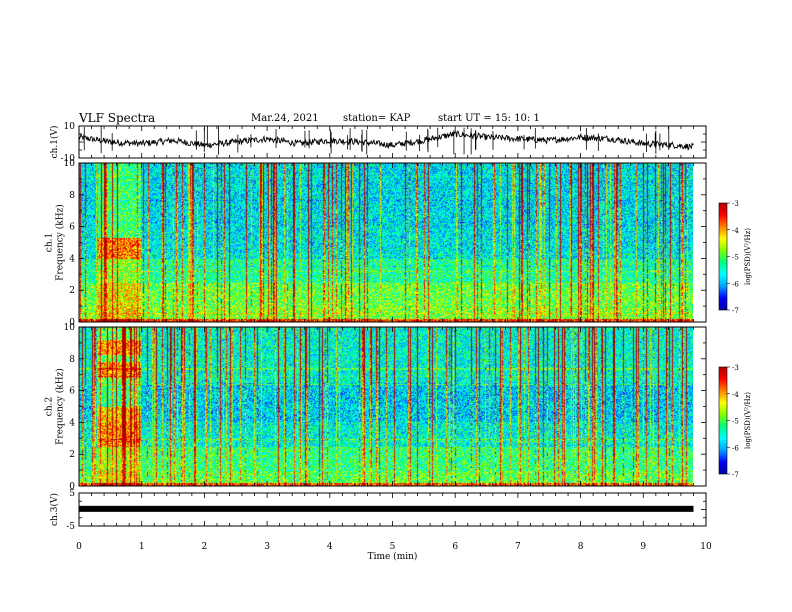 This screenshot has height=612, width=792. Describe the element at coordinates (455, 547) in the screenshot. I see `x-tick-label: 6` at that location.